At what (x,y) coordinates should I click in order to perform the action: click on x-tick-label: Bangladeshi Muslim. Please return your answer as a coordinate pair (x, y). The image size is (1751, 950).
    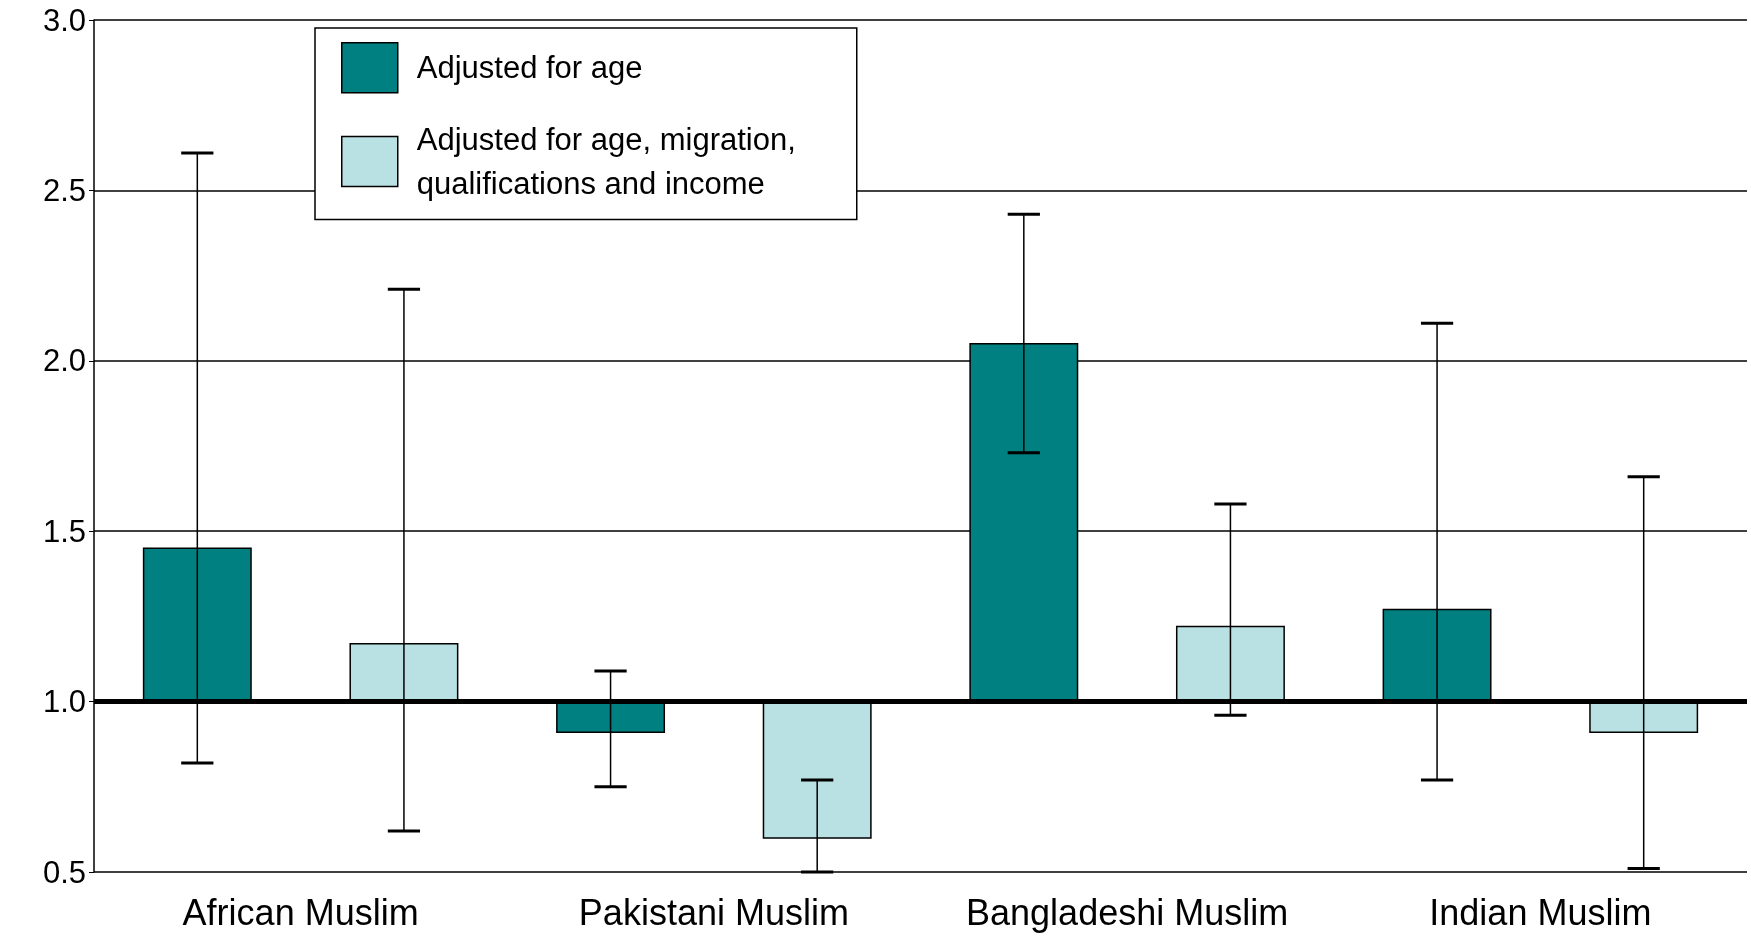
    Looking at the image, I should click on (1127, 912).